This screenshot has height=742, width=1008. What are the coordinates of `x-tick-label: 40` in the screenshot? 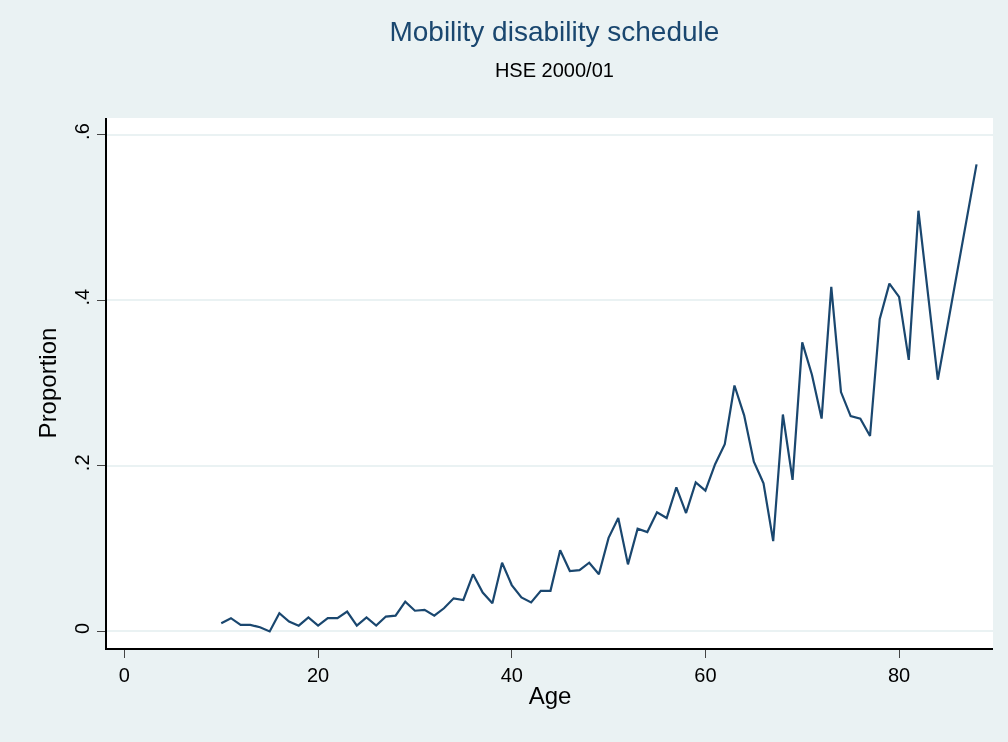 It's located at (511, 674).